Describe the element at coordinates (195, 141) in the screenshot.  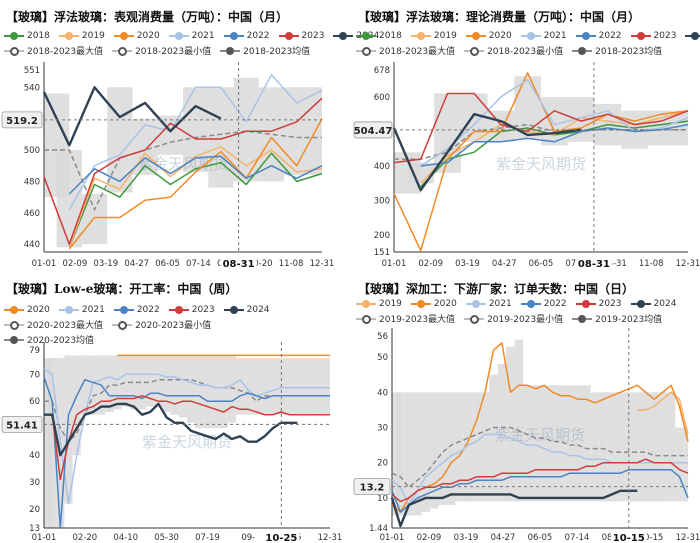
I see `series-line-2021` at that location.